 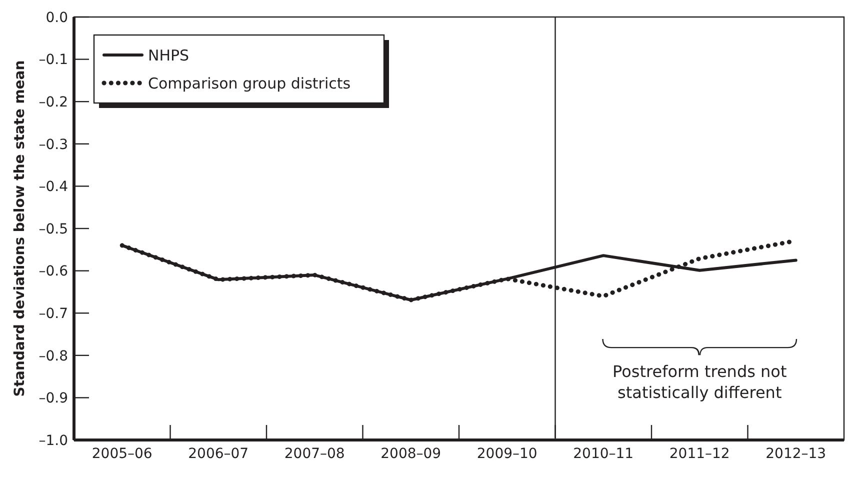 I want to click on legend-label: NHPS, so click(x=169, y=55).